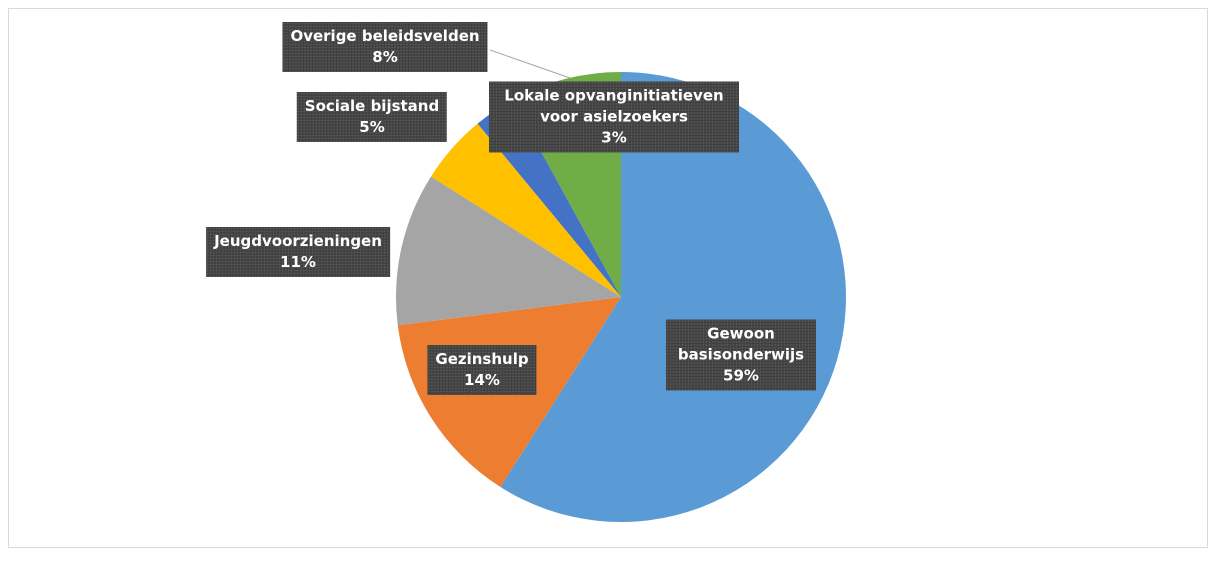 The image size is (1218, 575). Describe the element at coordinates (482, 359) in the screenshot. I see `label-category: Gezinshulp` at that location.